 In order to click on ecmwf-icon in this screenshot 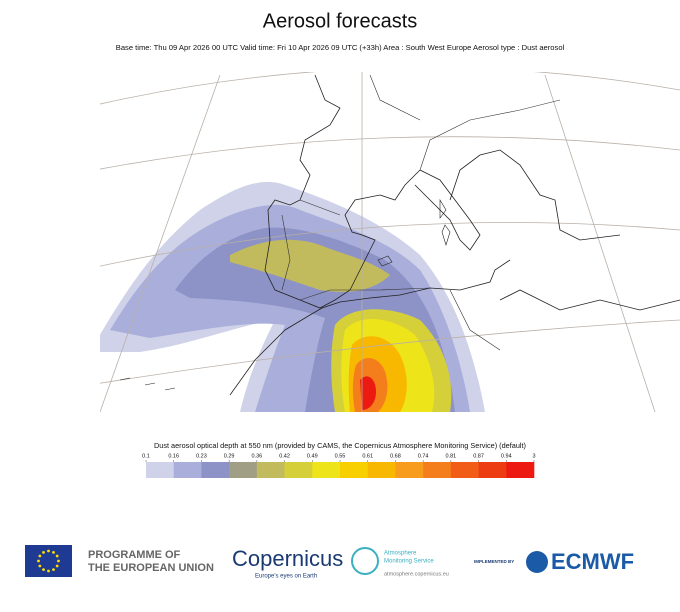, I will do `click(537, 562)`.